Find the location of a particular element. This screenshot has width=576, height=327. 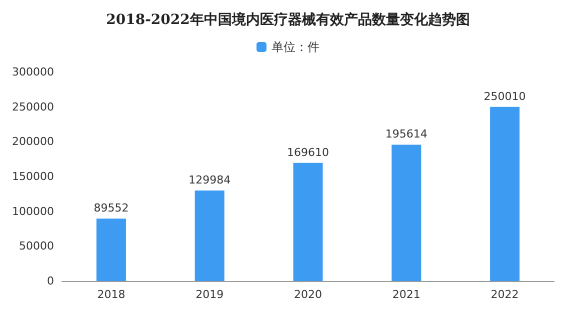

data-label: 129984 is located at coordinates (209, 179).